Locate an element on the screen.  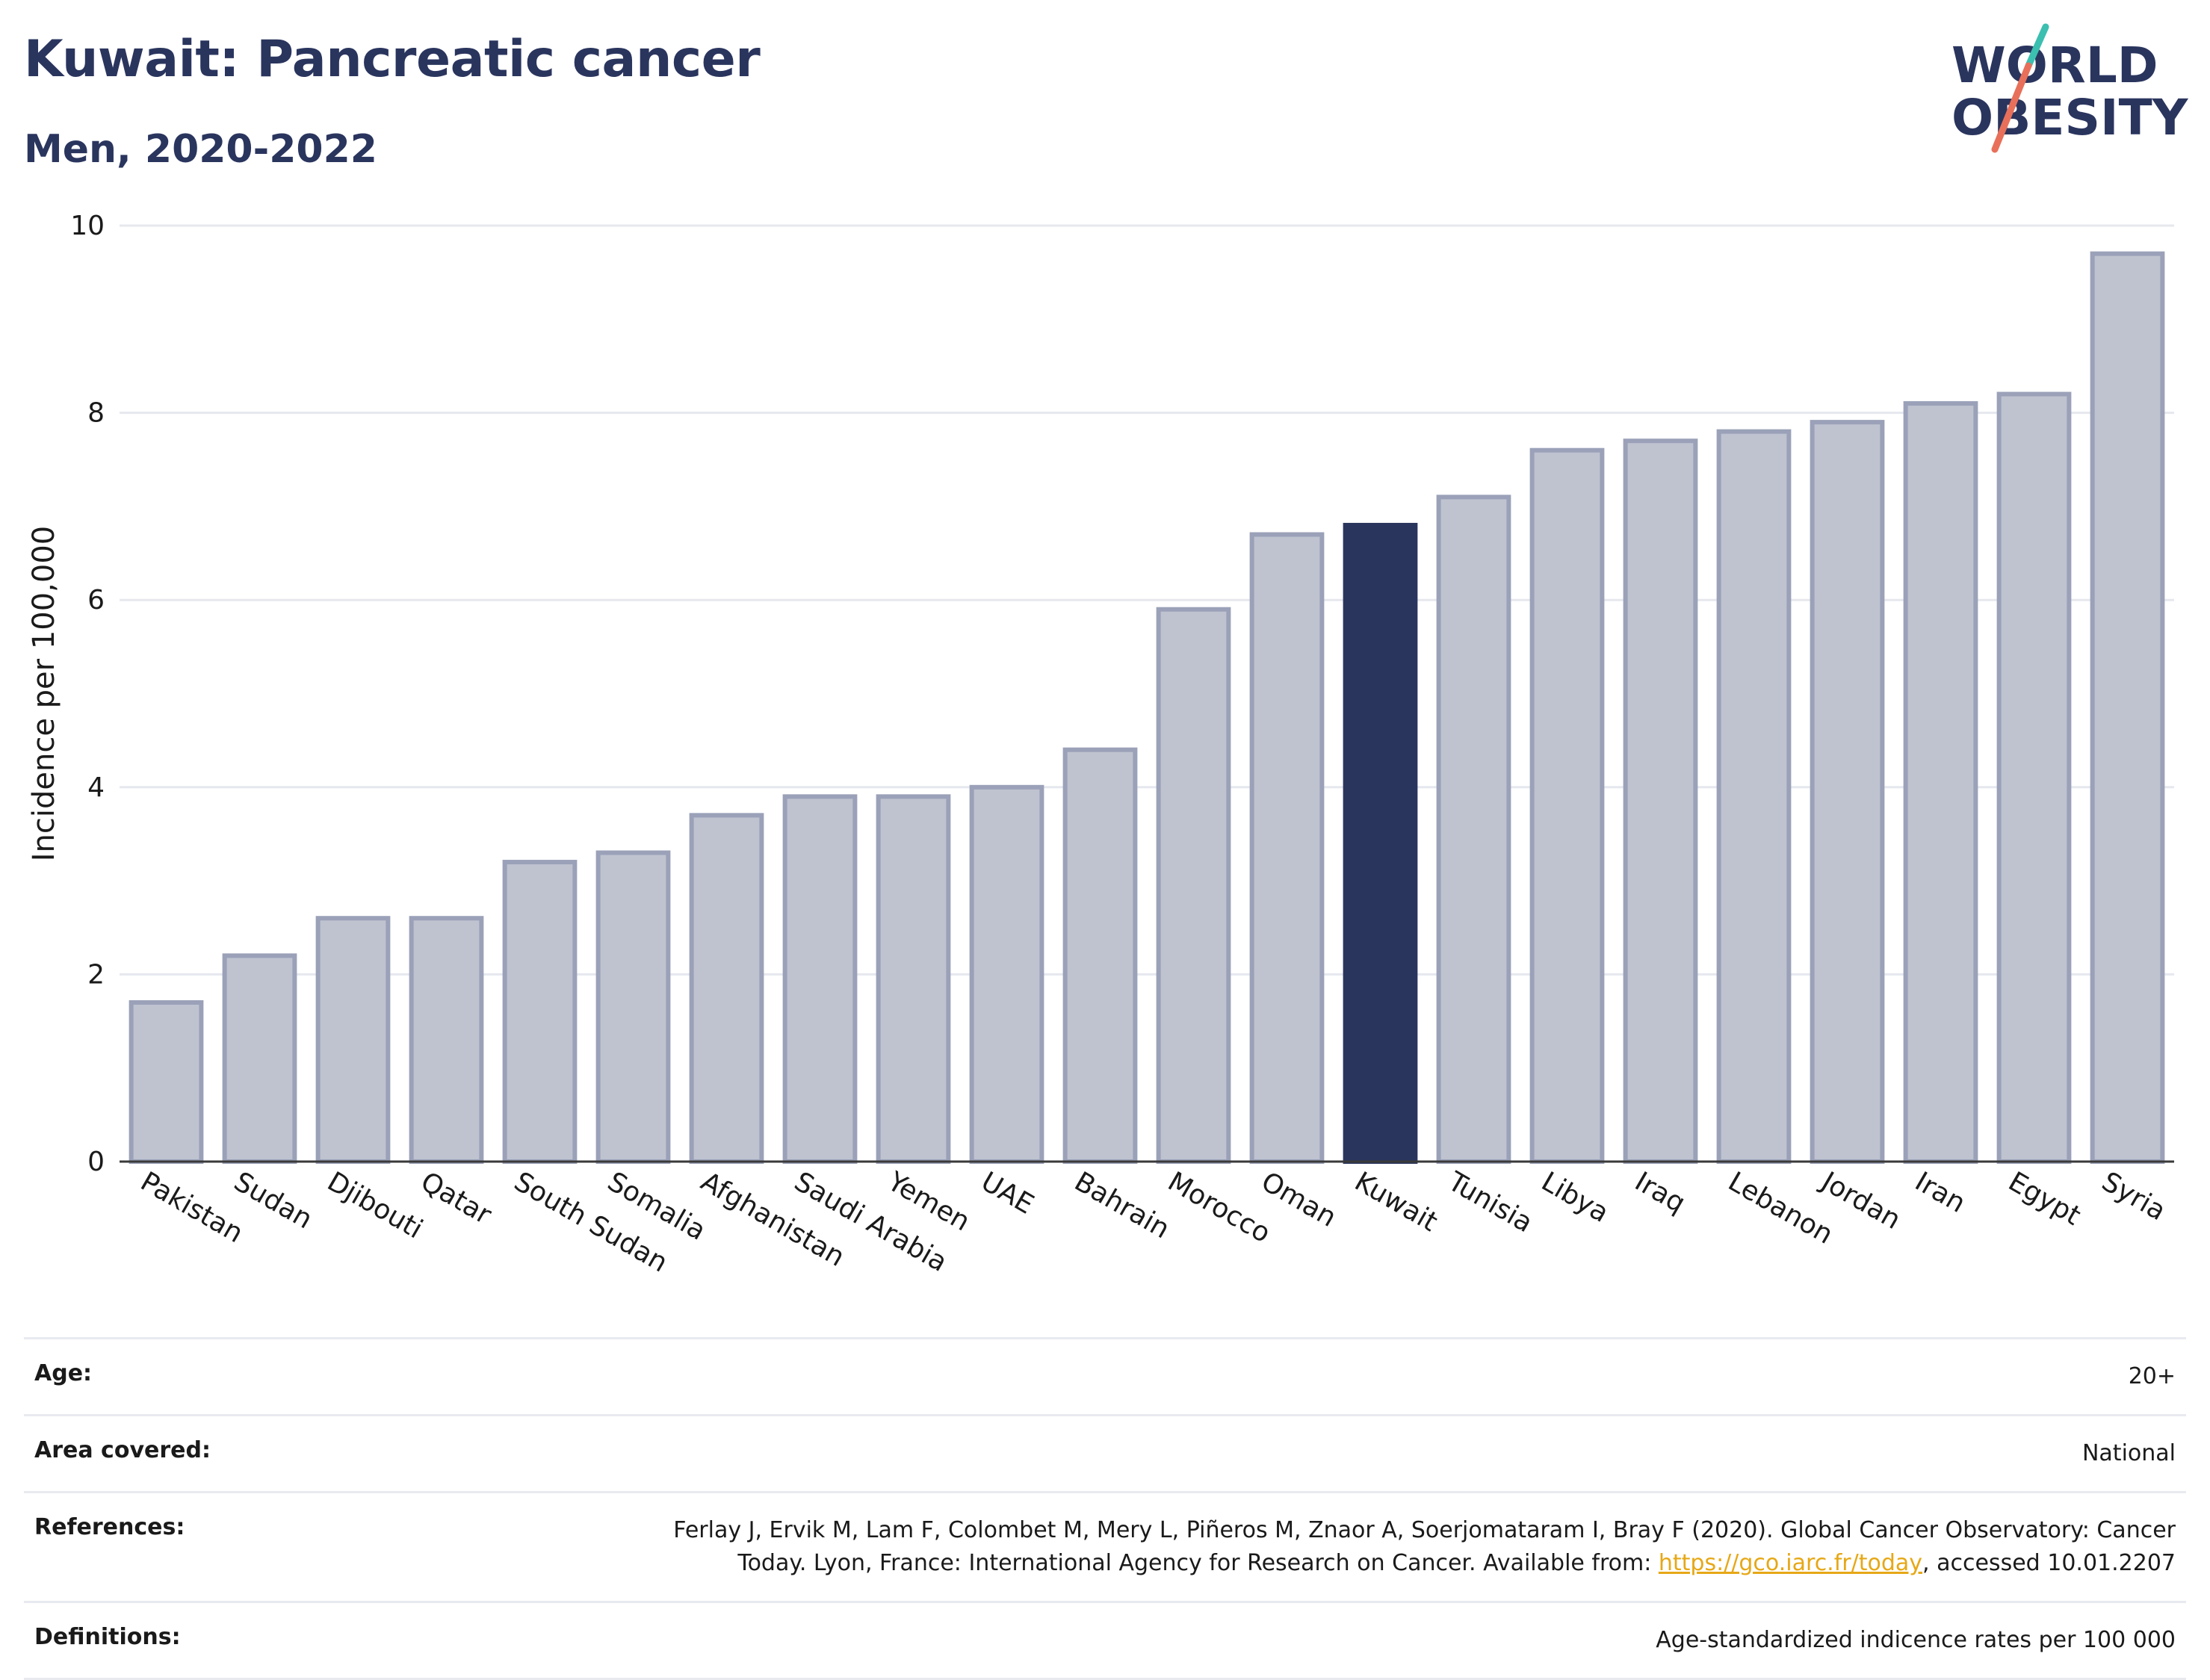
x-tick-label: Tunisia is located at coordinates (1490, 1202).